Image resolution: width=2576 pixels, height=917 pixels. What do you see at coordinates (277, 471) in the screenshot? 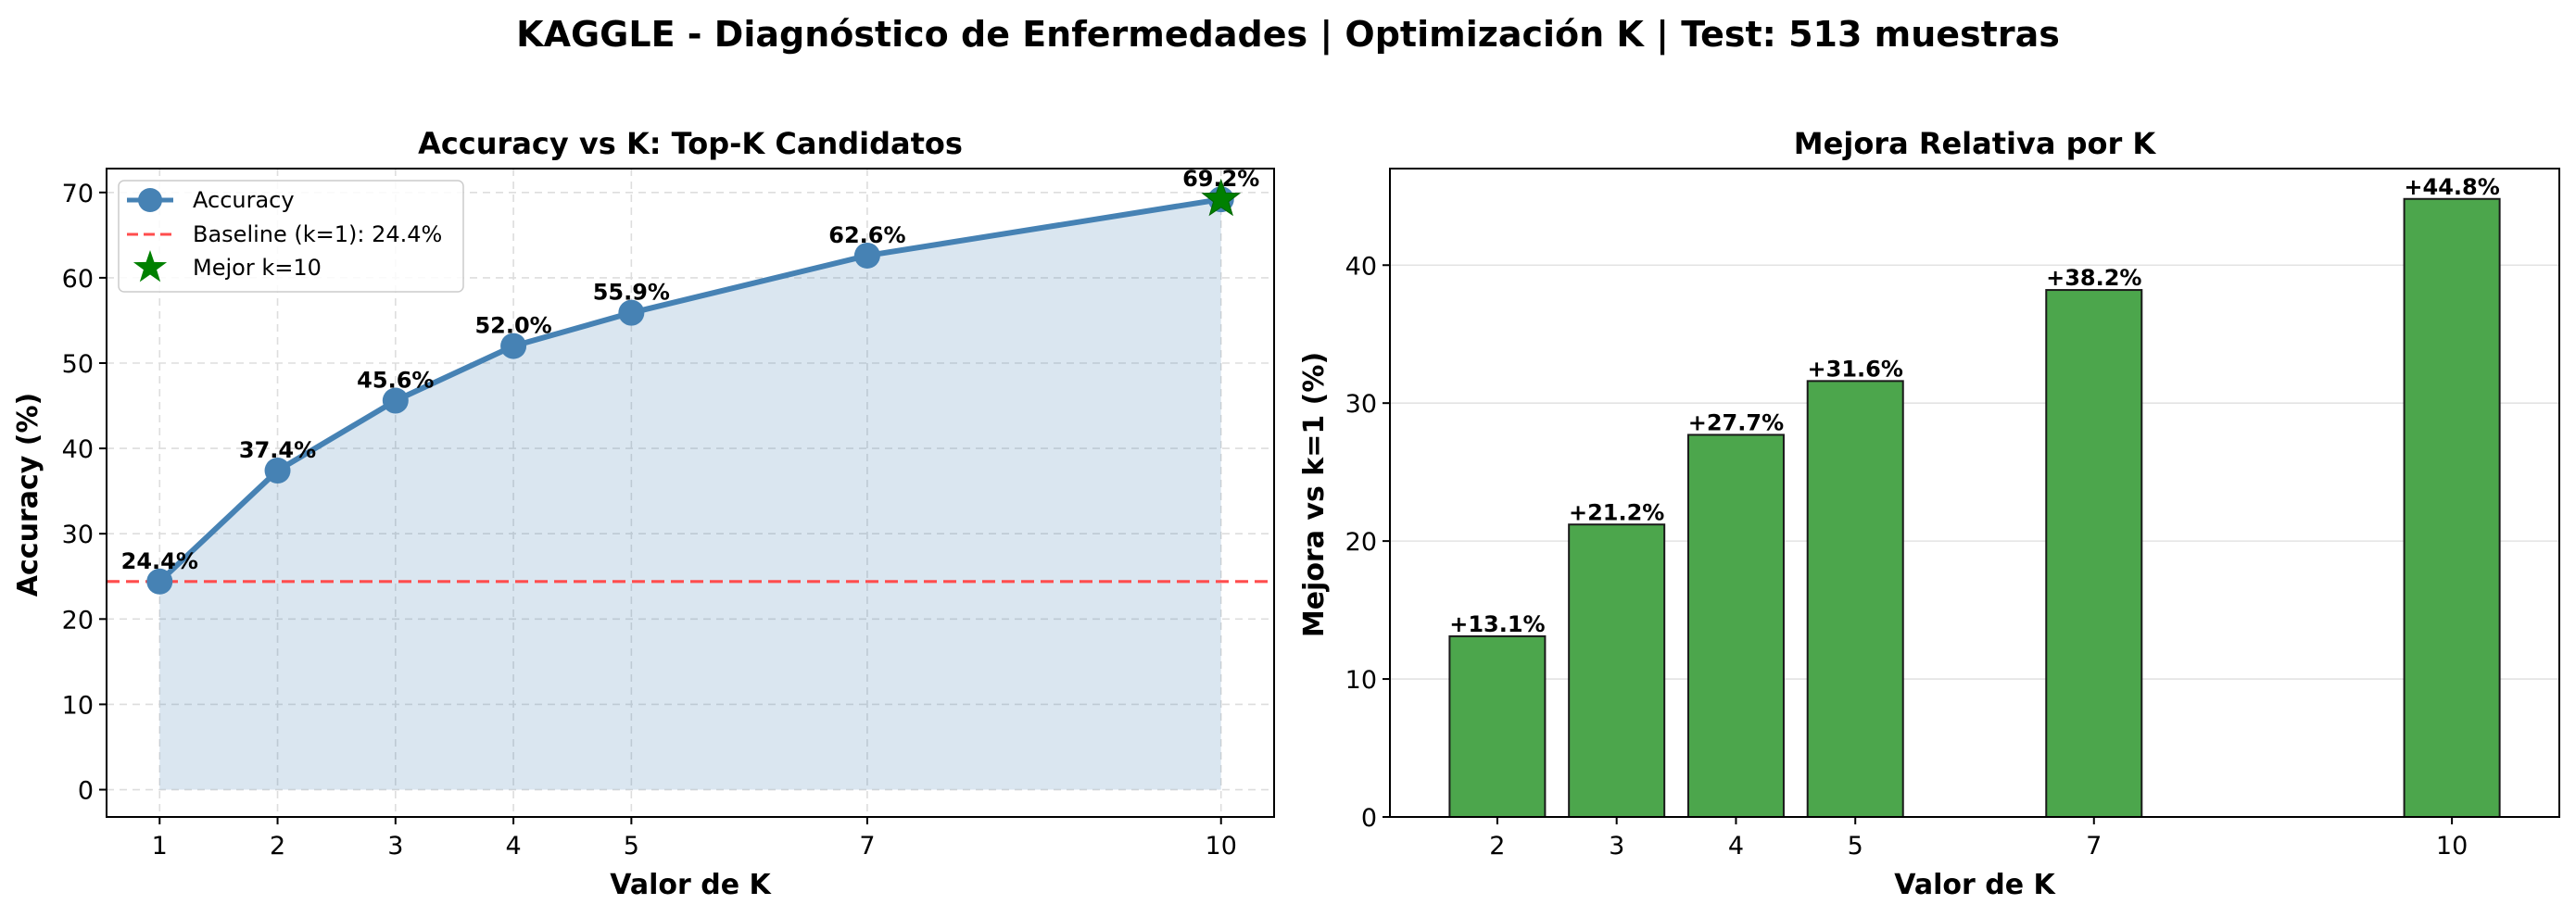
I see `accuracy-point-k2` at bounding box center [277, 471].